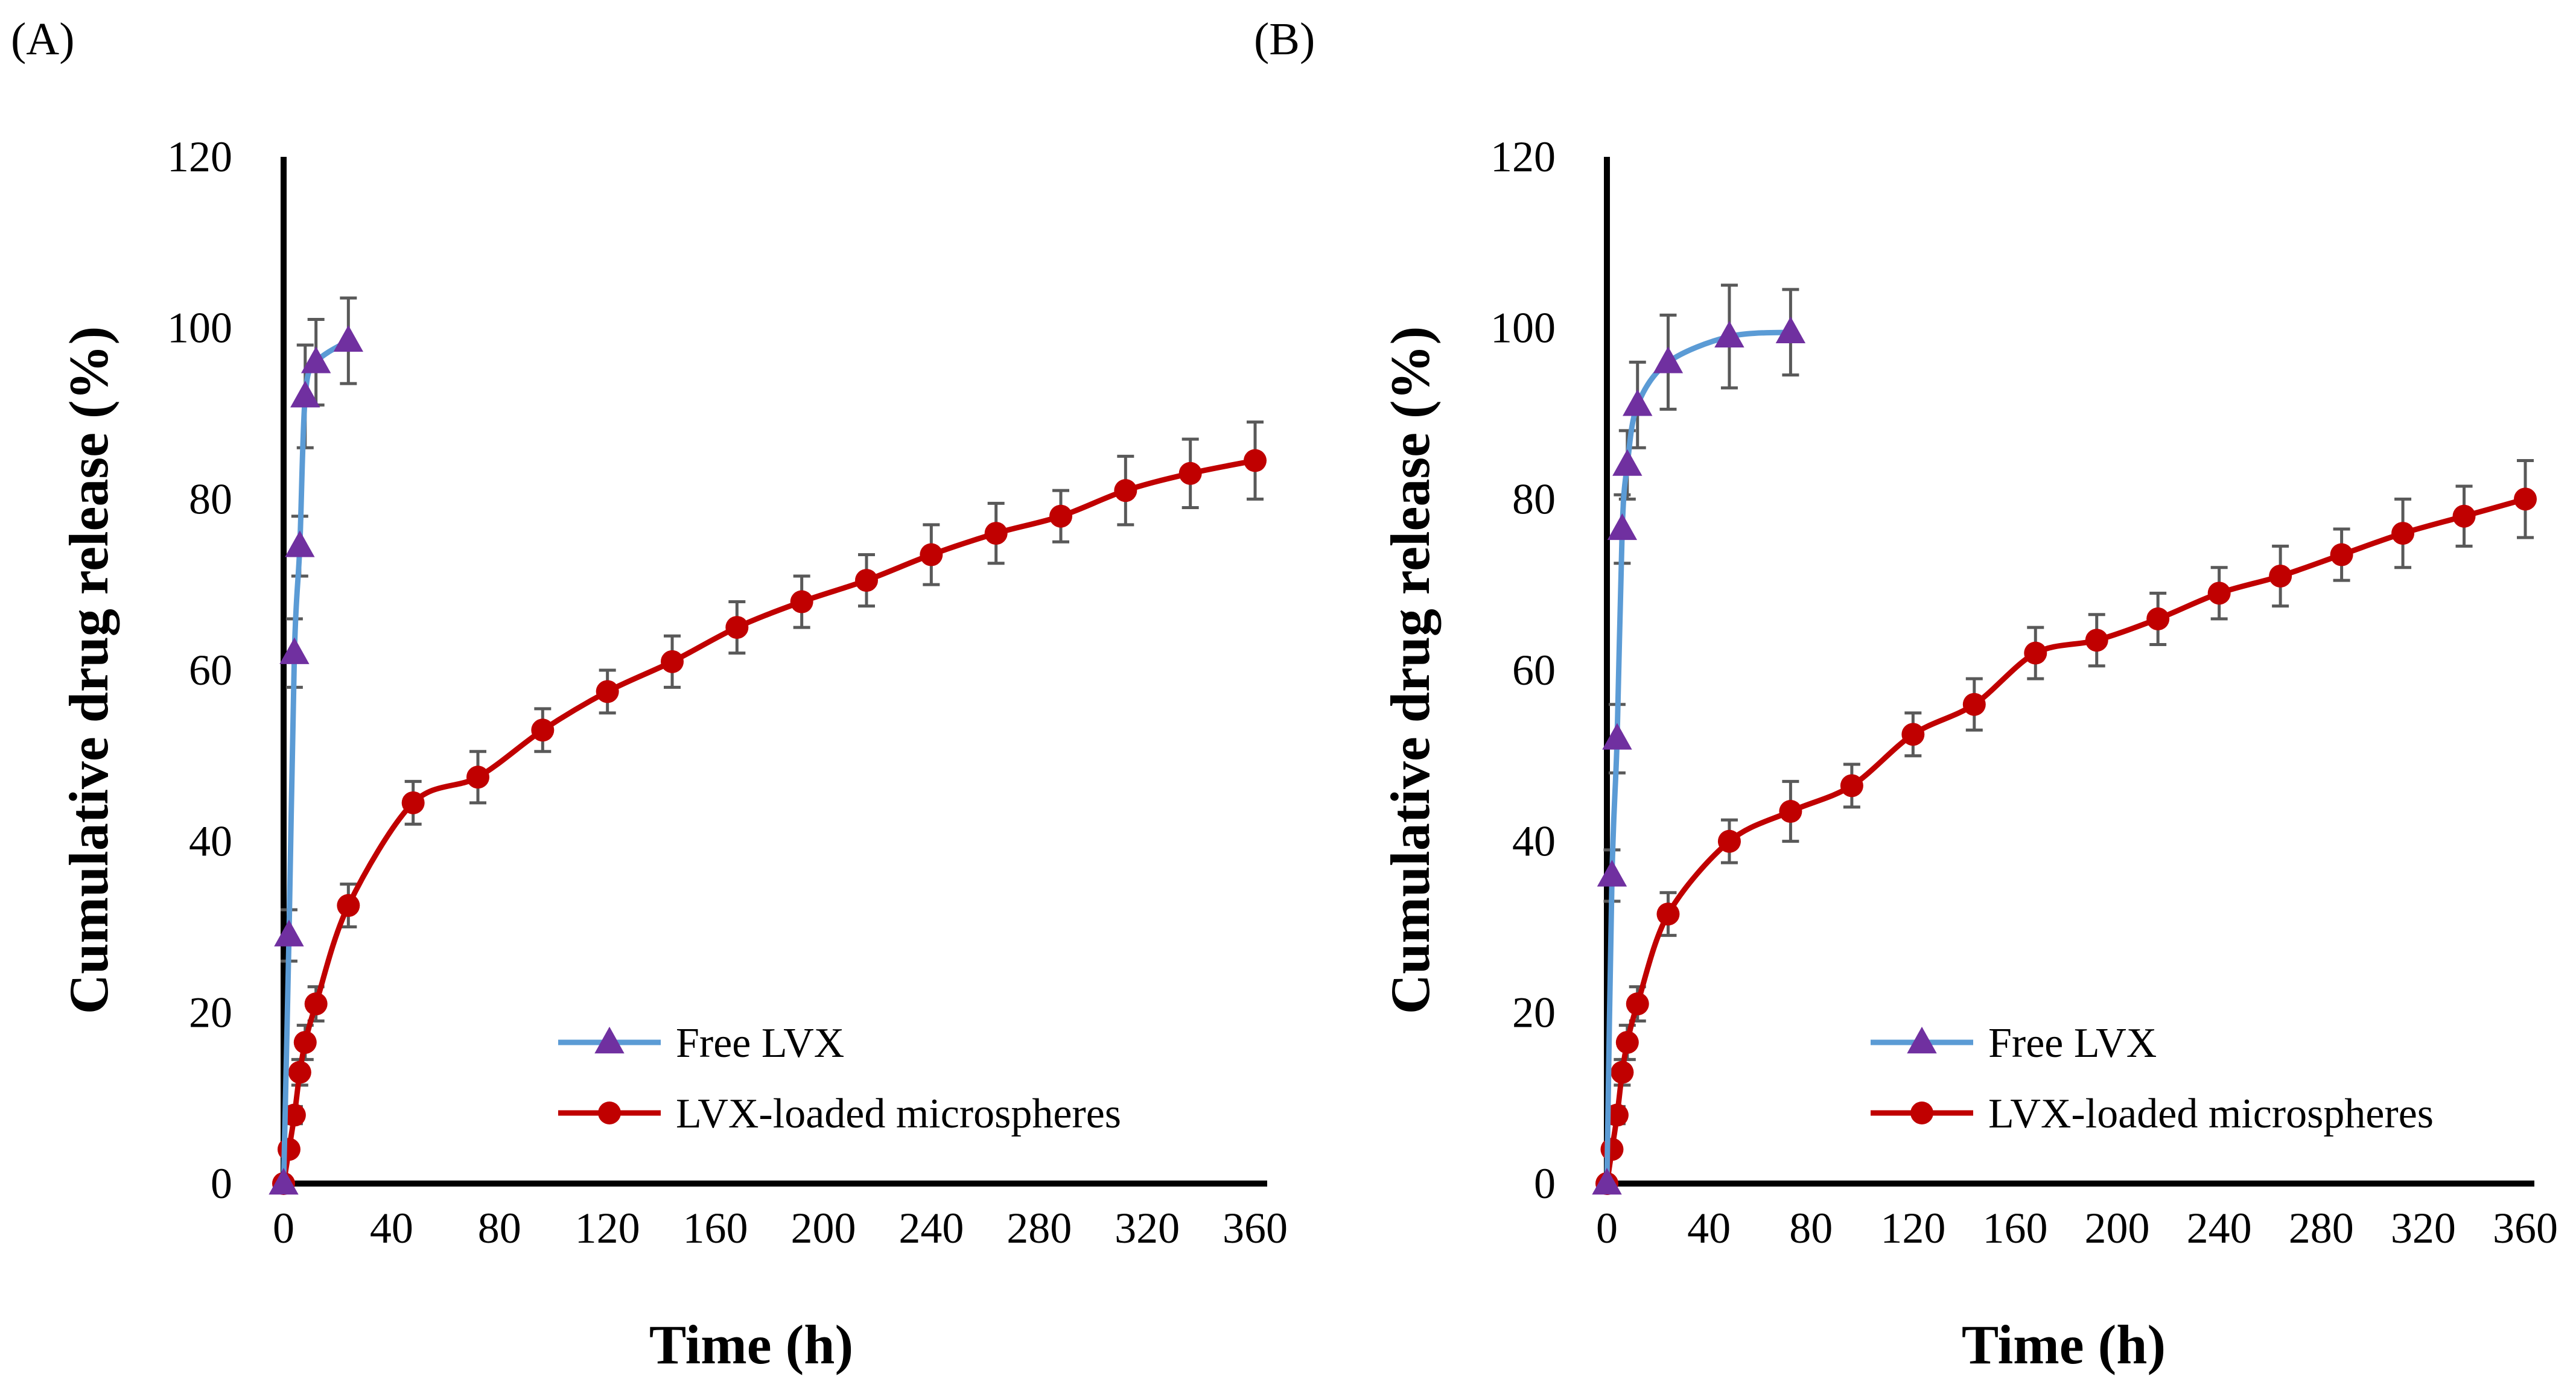 This screenshot has width=2576, height=1379. What do you see at coordinates (211, 499) in the screenshot?
I see `y-tick-label: 80` at bounding box center [211, 499].